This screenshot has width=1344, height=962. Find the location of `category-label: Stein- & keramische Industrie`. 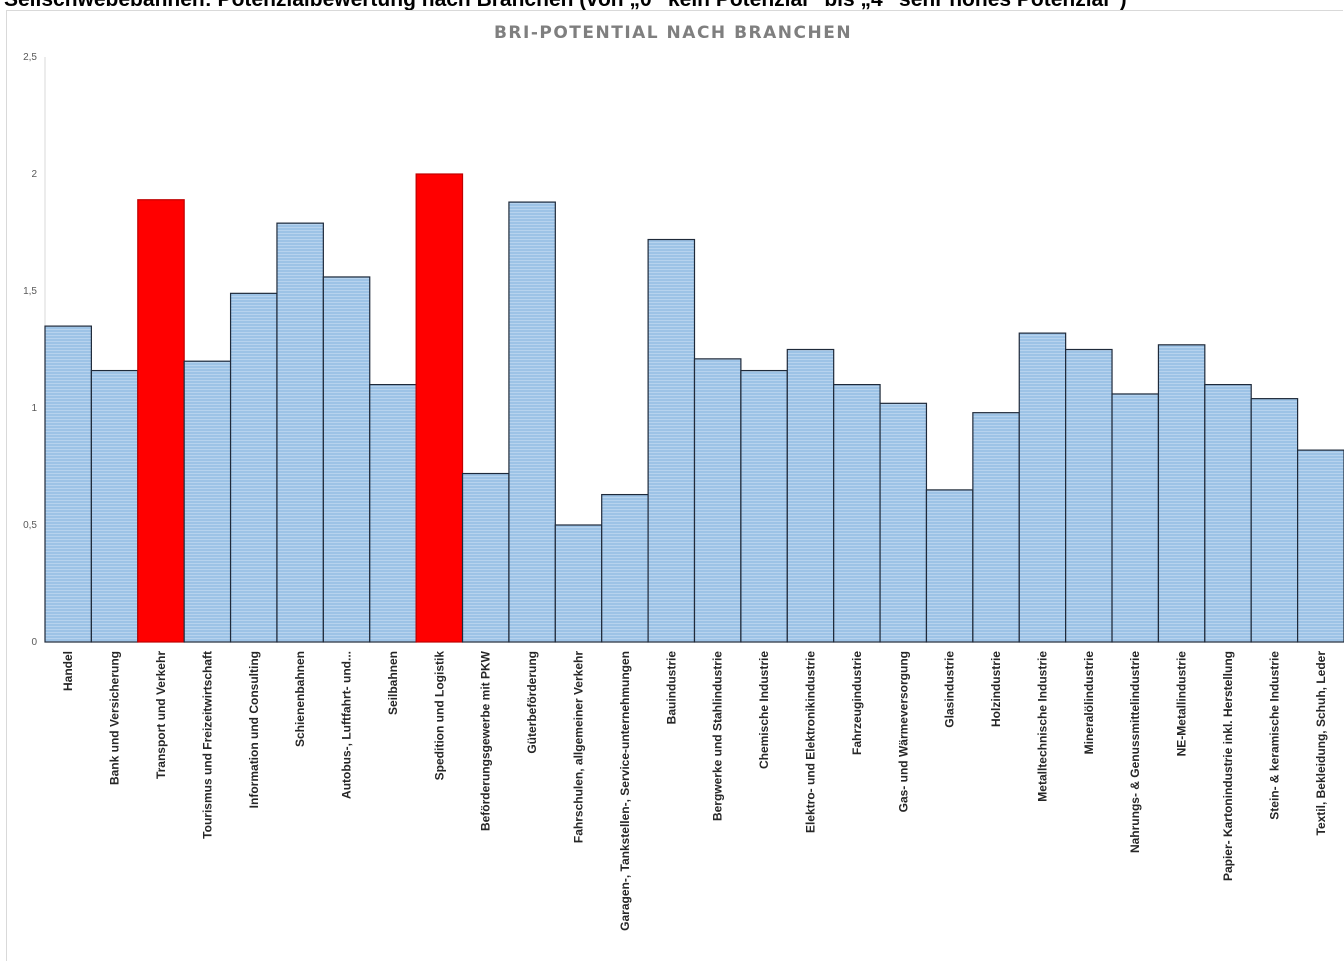

category-label: Stein- & keramische Industrie is located at coordinates (1274, 735).